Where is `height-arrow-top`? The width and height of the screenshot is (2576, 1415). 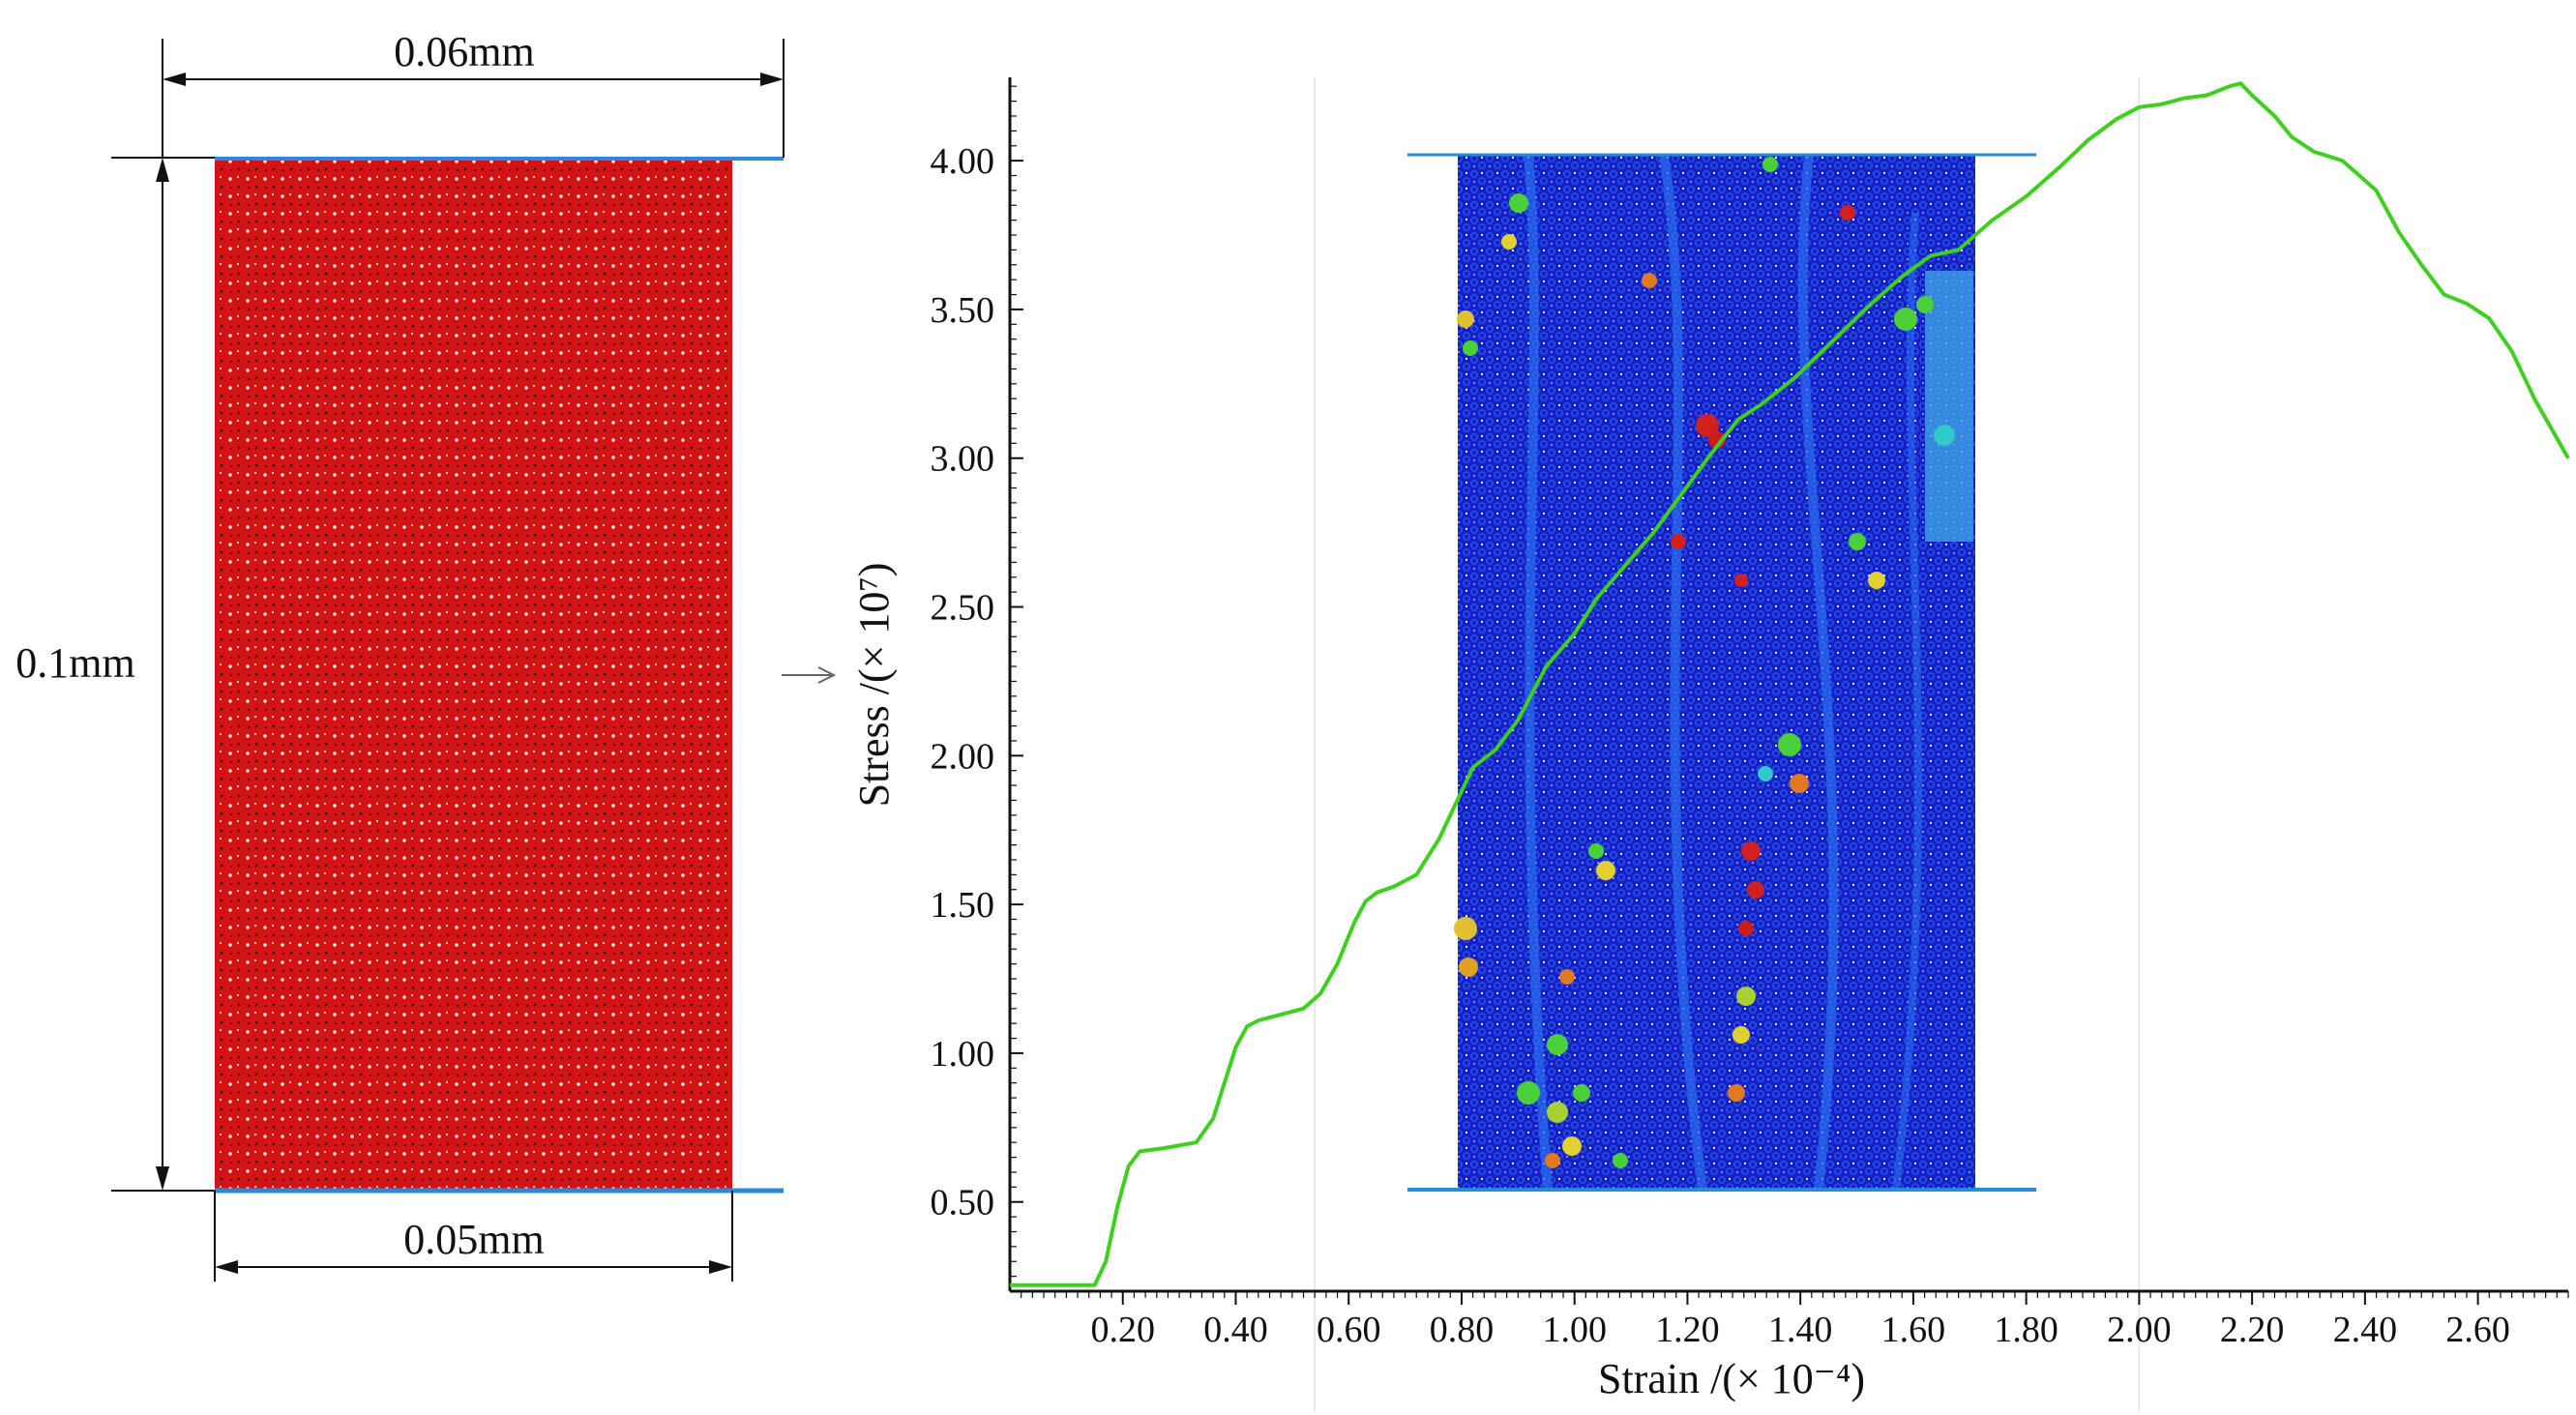
height-arrow-top is located at coordinates (163, 170).